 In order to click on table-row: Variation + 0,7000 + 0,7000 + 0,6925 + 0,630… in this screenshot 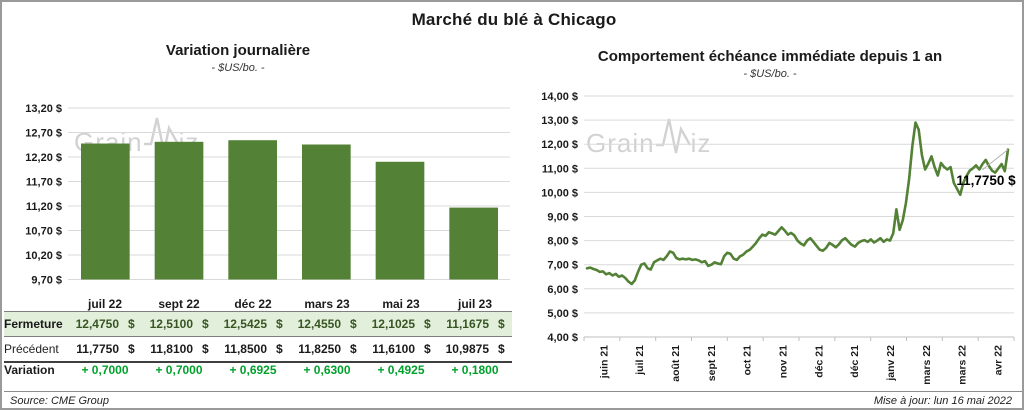, I will do `click(258, 369)`.